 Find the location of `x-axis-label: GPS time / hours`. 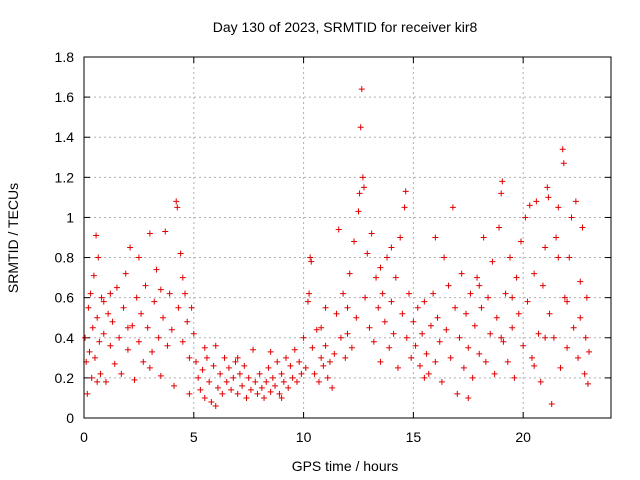

x-axis-label: GPS time / hours is located at coordinates (345, 466).